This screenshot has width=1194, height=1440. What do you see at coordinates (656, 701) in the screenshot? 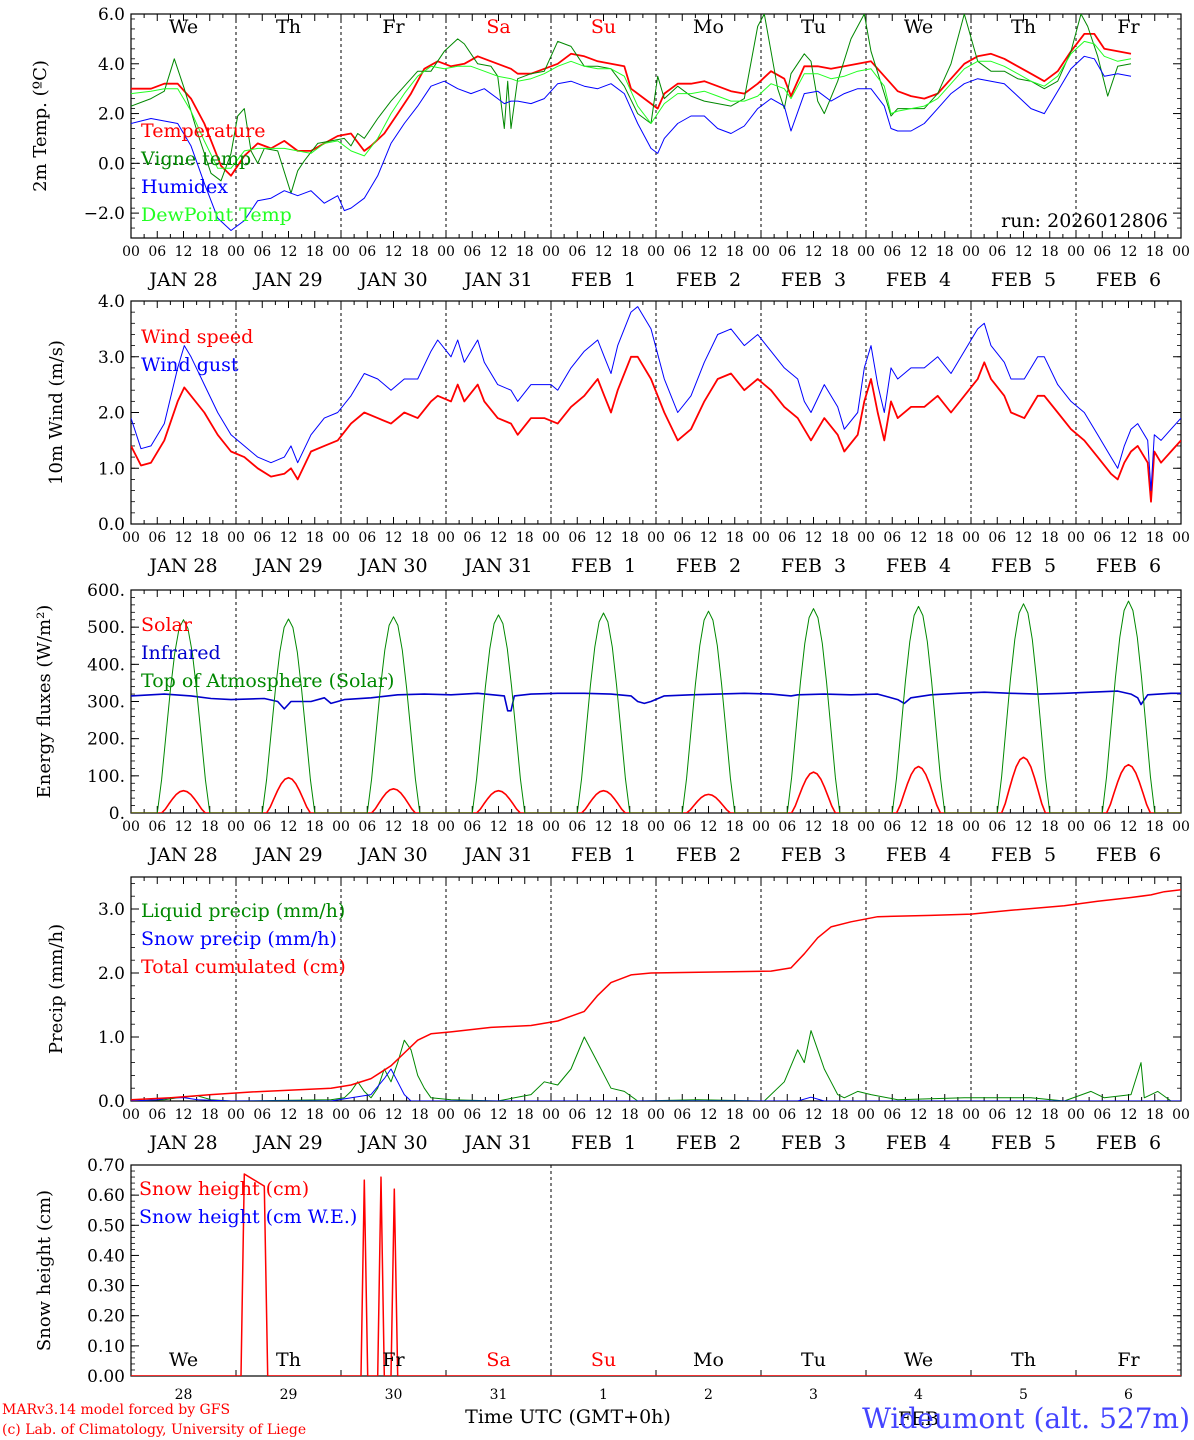
I see `series-line-infrared` at bounding box center [656, 701].